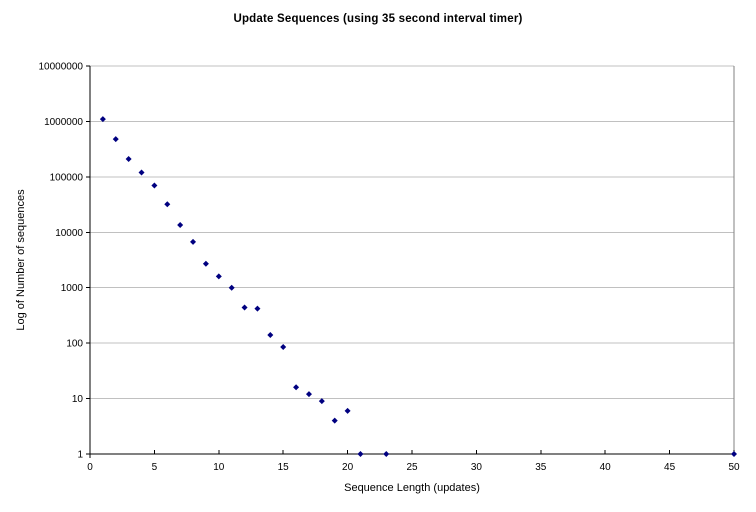  What do you see at coordinates (412, 488) in the screenshot?
I see `x-axis-title: Sequence Length (updates)` at bounding box center [412, 488].